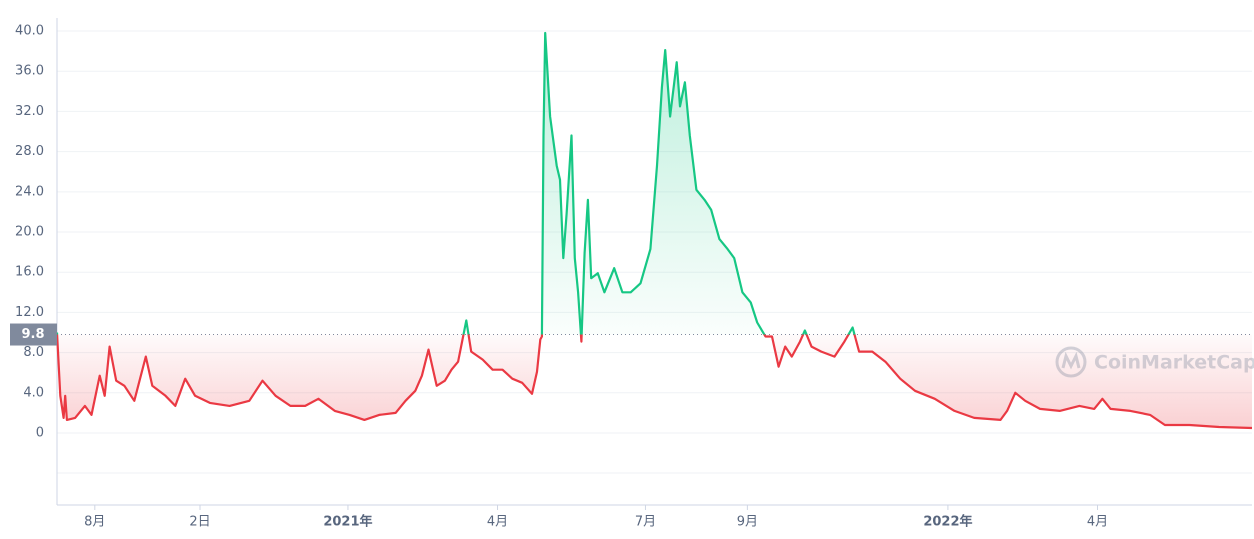 The width and height of the screenshot is (1254, 539). What do you see at coordinates (29, 71) in the screenshot?
I see `y-tick-label: 36.0` at bounding box center [29, 71].